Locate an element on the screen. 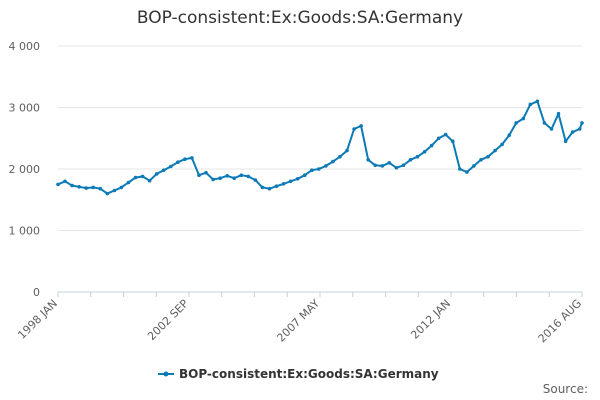 This screenshot has width=600, height=400. source-credit: Source: is located at coordinates (565, 389).